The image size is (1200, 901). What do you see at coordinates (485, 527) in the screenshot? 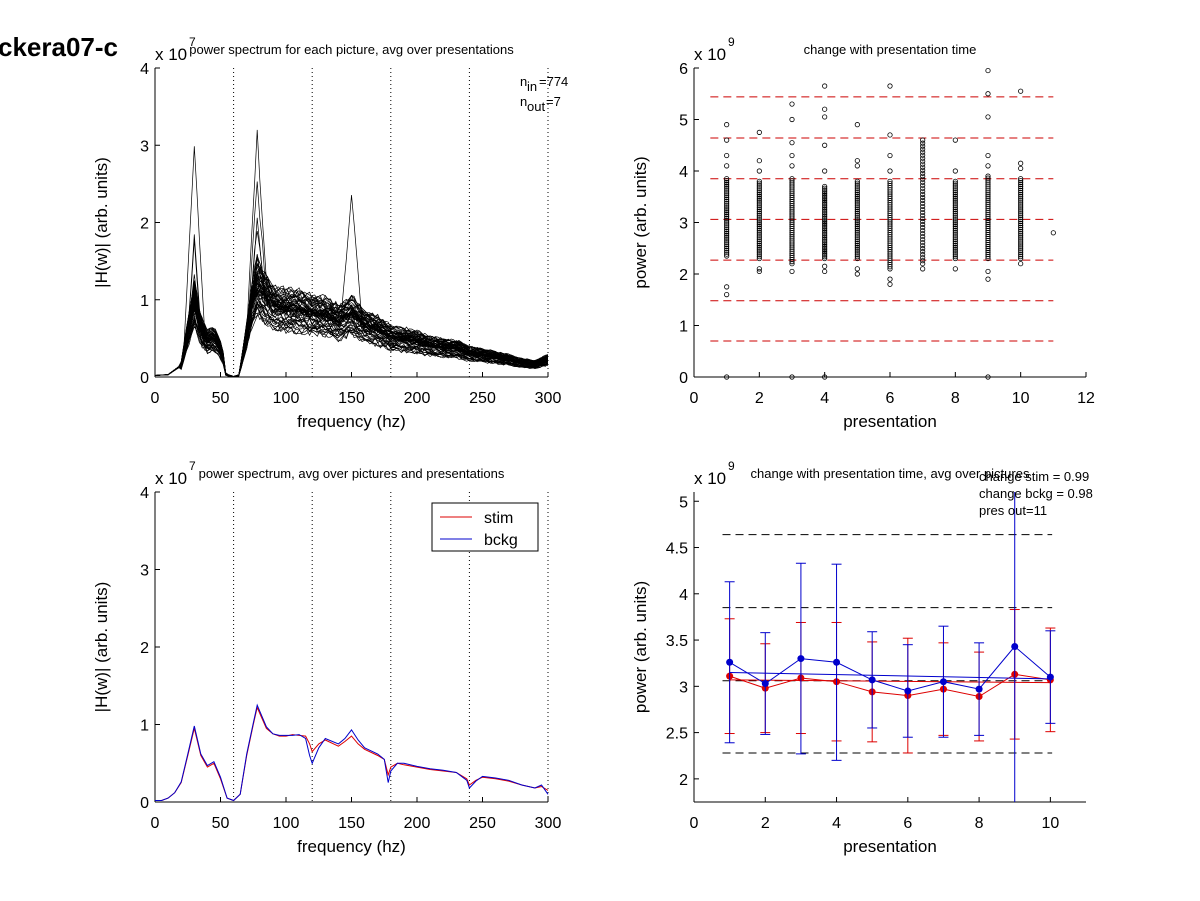
I see `legend: stim bckg` at bounding box center [485, 527].